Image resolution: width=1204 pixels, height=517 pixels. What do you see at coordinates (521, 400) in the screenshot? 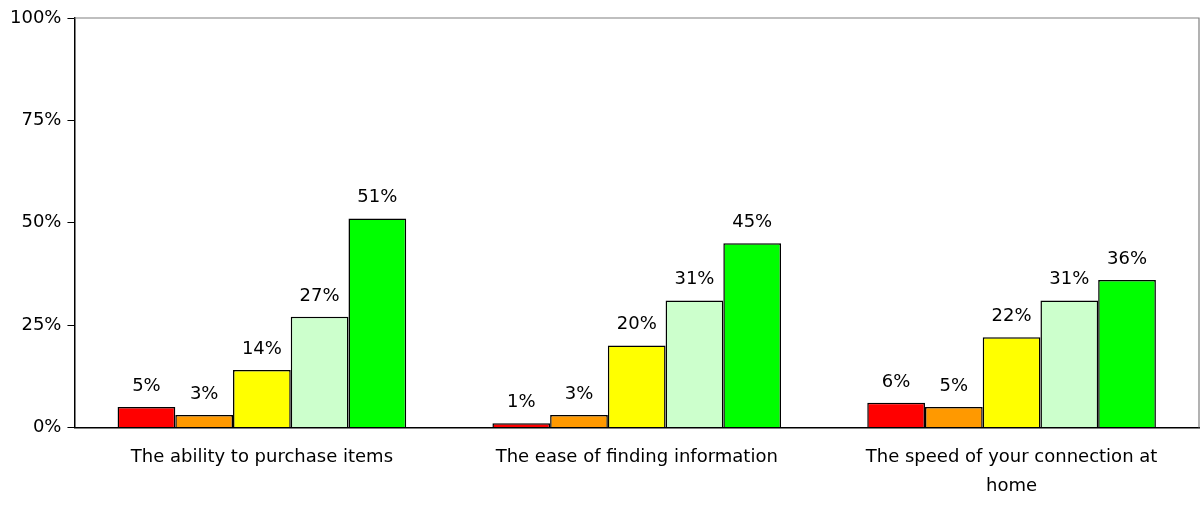
I see `data-label: 1%` at bounding box center [521, 400].